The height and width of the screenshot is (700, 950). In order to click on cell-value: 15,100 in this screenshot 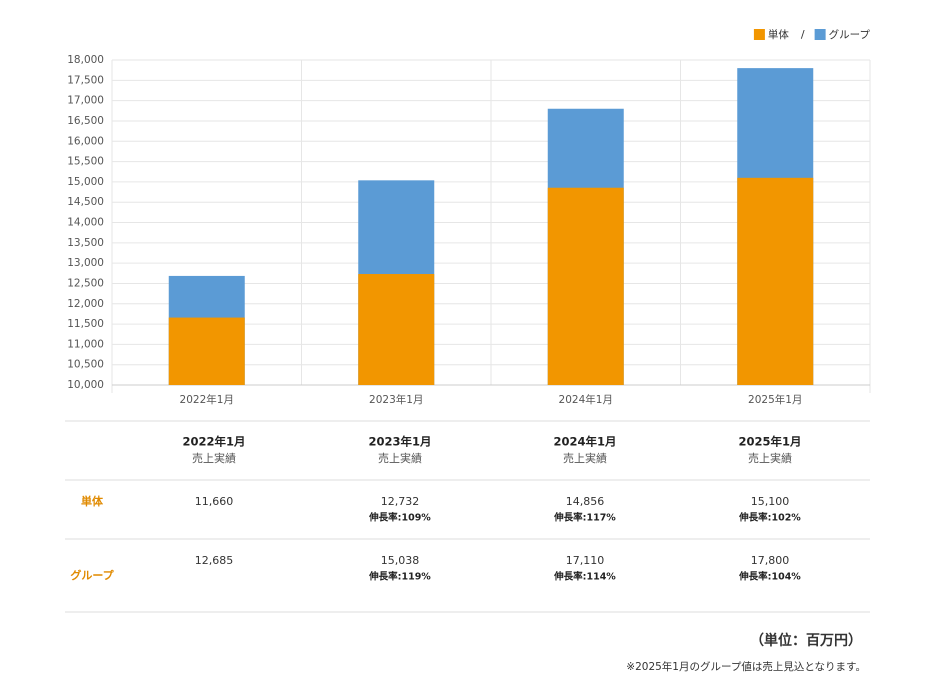, I will do `click(770, 501)`.